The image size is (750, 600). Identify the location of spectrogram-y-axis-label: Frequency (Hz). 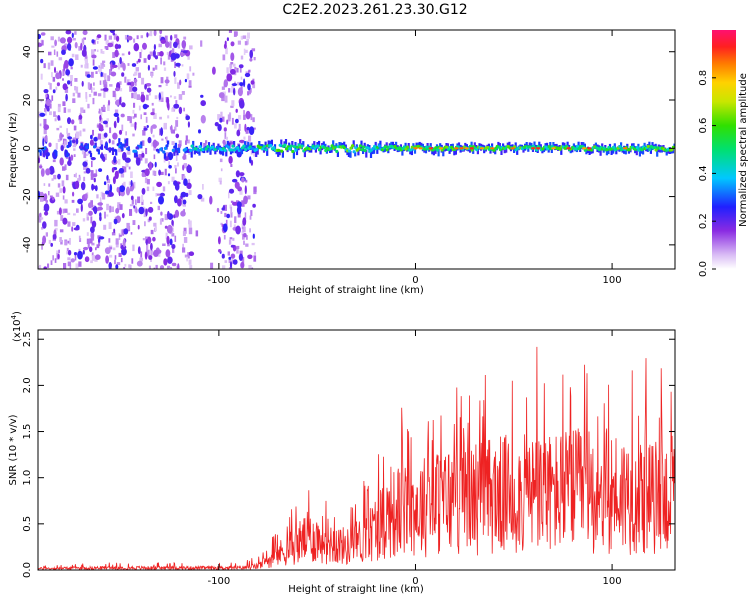
(13, 150).